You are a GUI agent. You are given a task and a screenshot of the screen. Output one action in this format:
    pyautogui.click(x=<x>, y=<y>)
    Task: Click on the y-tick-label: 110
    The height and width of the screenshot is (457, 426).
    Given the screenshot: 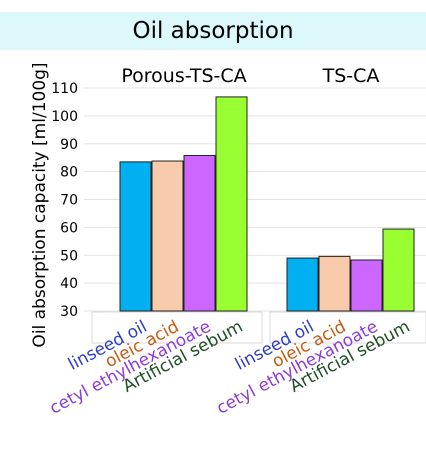 What is the action you would take?
    pyautogui.click(x=64, y=89)
    